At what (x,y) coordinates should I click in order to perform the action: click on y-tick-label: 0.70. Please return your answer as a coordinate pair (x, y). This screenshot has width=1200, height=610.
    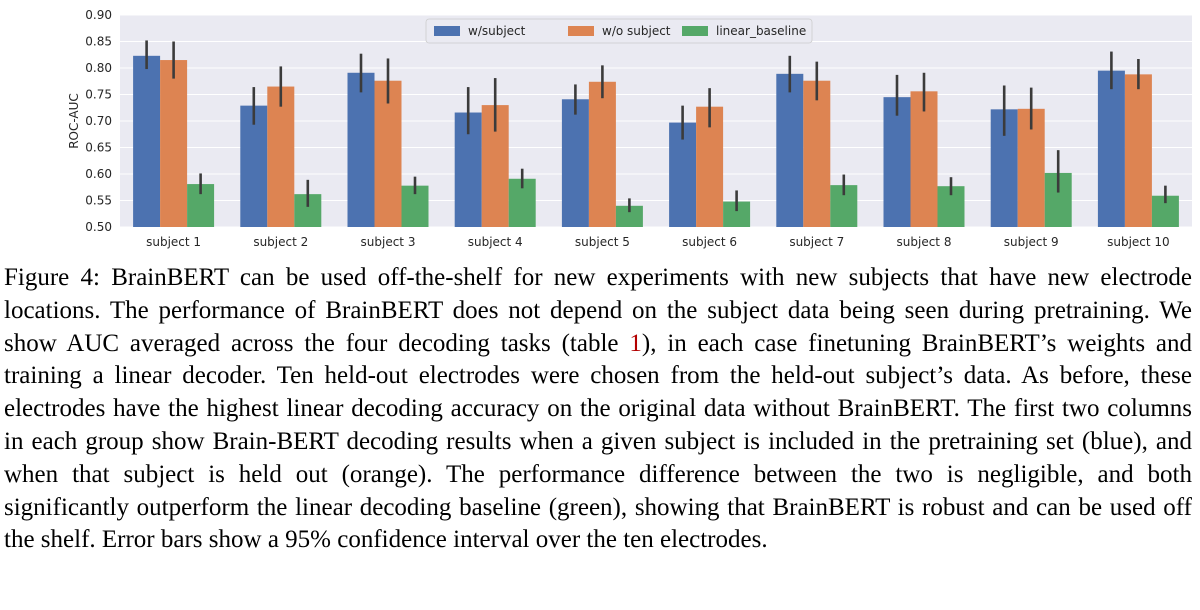
    Looking at the image, I should click on (98, 121).